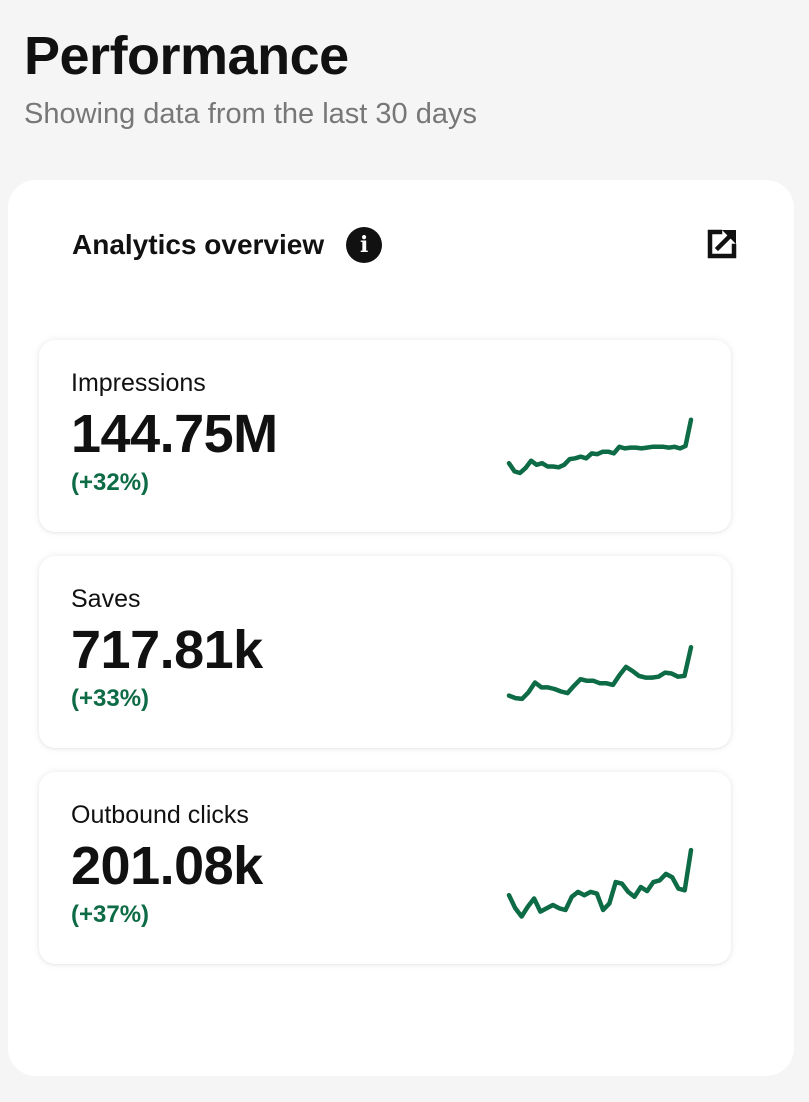 Image resolution: width=809 pixels, height=1102 pixels. Describe the element at coordinates (106, 599) in the screenshot. I see `metric-label: Saves` at that location.